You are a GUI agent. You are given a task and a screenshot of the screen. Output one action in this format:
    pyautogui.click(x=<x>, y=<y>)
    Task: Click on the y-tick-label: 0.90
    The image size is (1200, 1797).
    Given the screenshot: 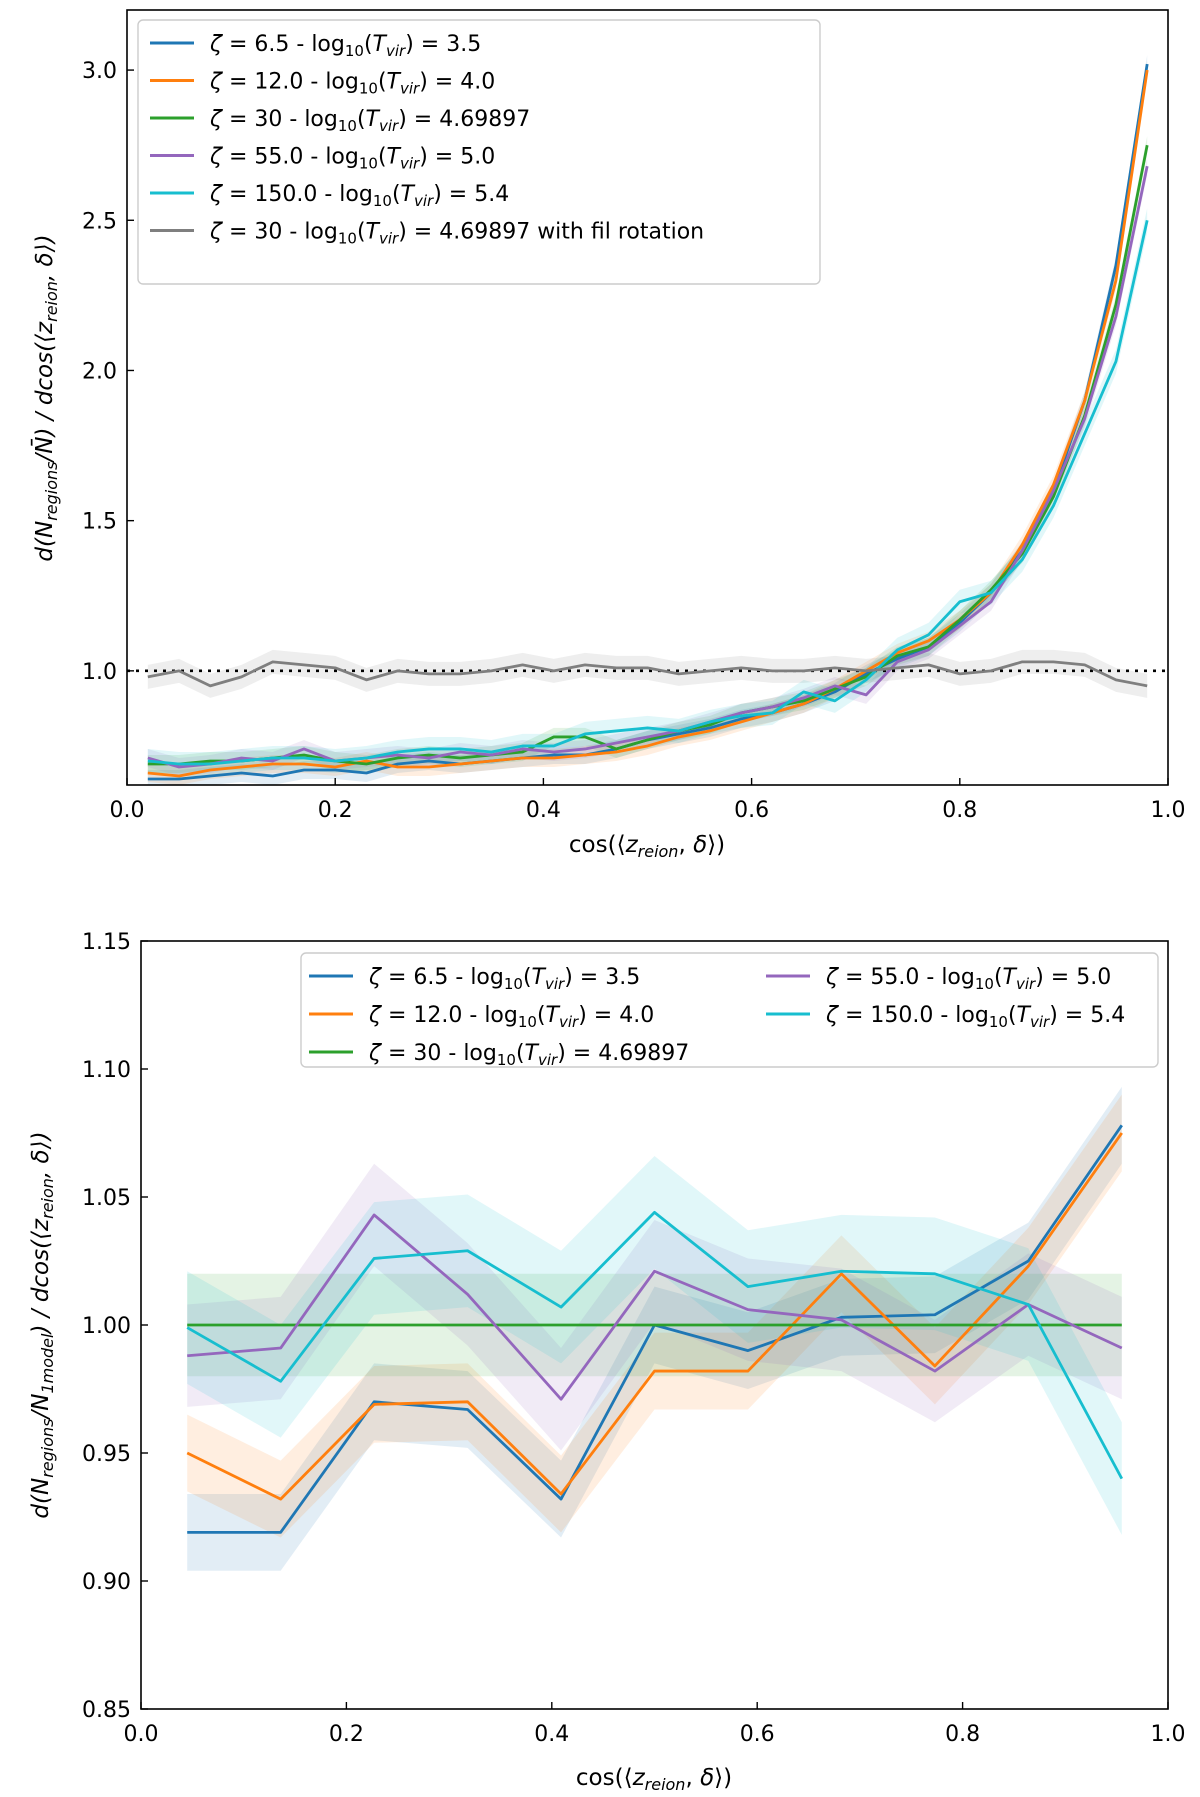 What is the action you would take?
    pyautogui.click(x=106, y=1582)
    